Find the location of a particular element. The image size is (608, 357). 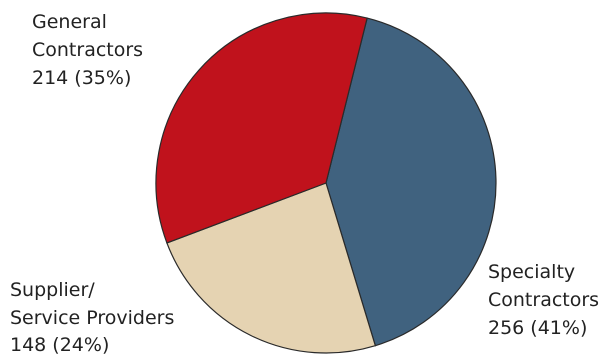

label-supplier-value: 148 (24%) is located at coordinates (59, 345).